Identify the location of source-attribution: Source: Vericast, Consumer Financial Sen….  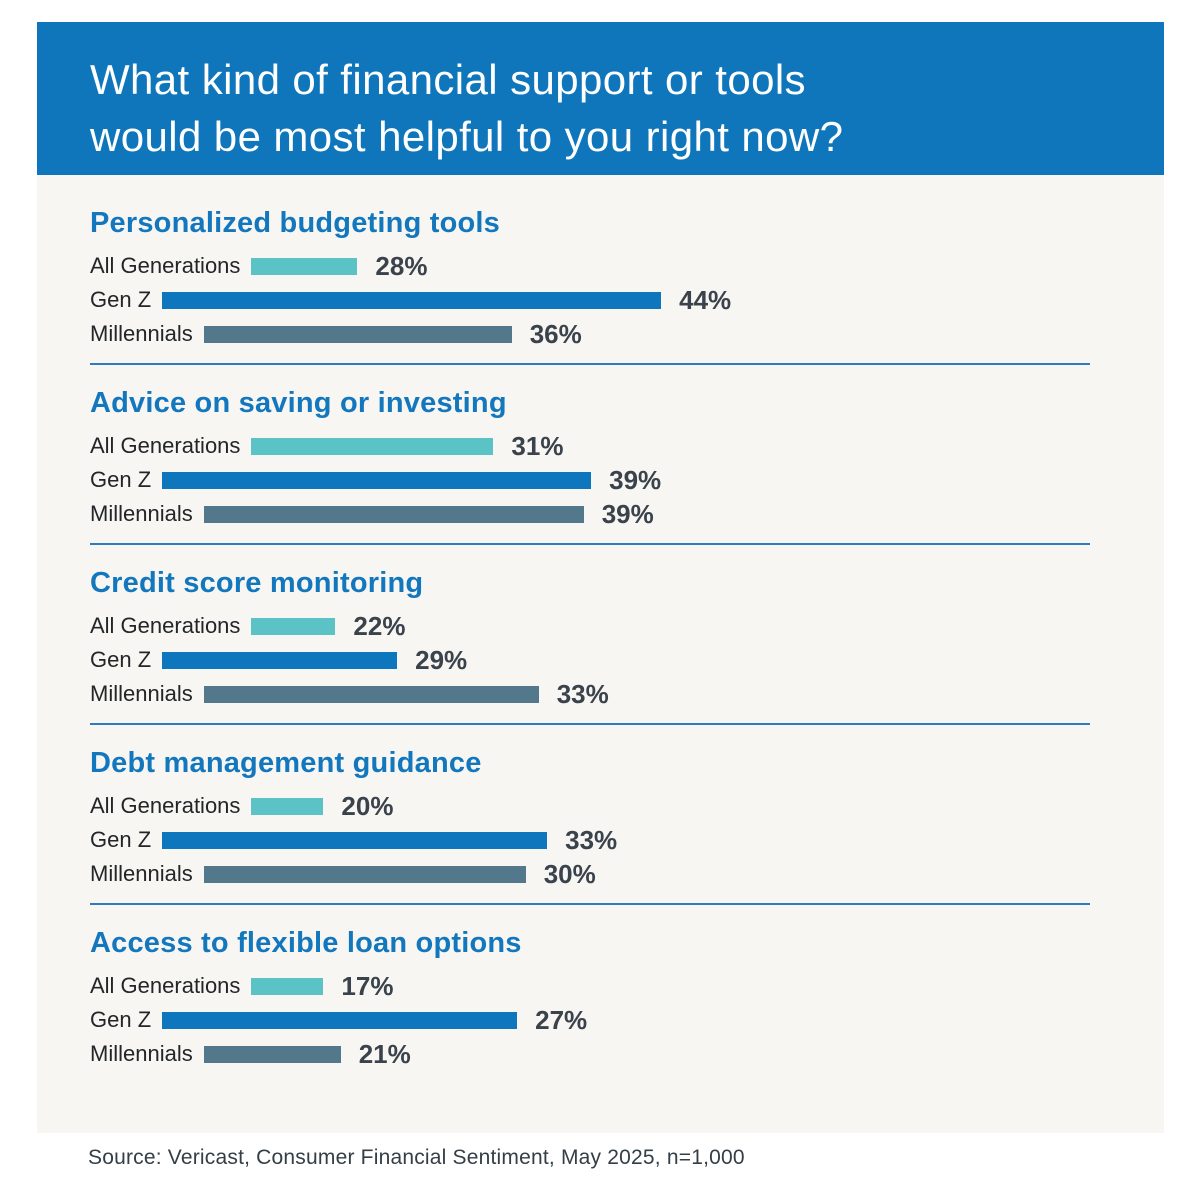
(416, 1157).